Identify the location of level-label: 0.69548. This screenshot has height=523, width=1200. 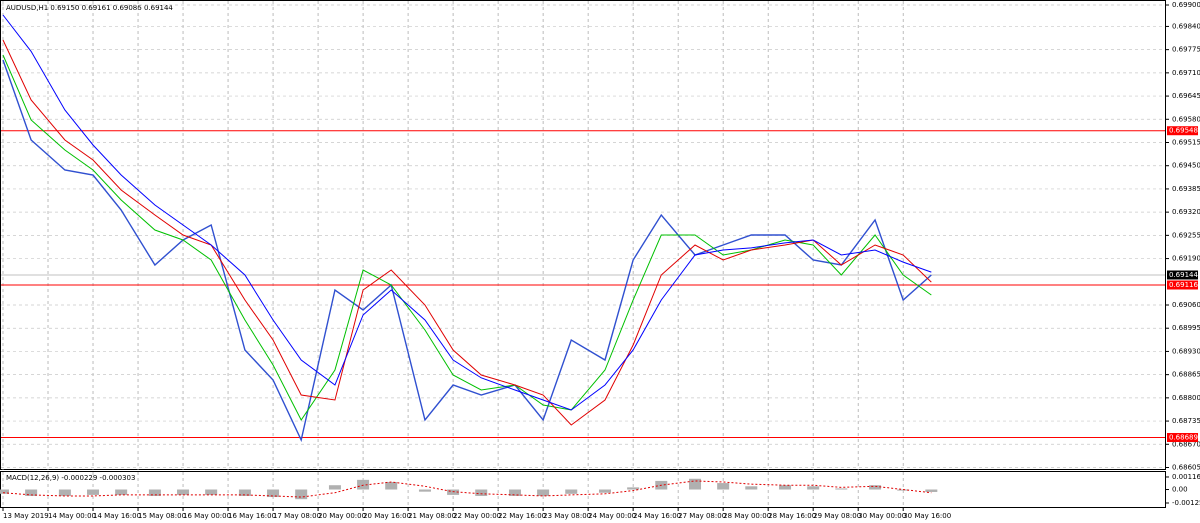
(1183, 131).